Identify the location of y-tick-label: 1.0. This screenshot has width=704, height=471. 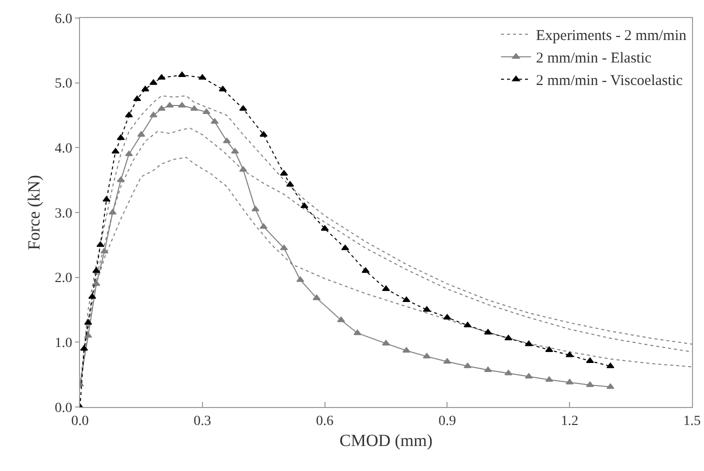
(63, 344).